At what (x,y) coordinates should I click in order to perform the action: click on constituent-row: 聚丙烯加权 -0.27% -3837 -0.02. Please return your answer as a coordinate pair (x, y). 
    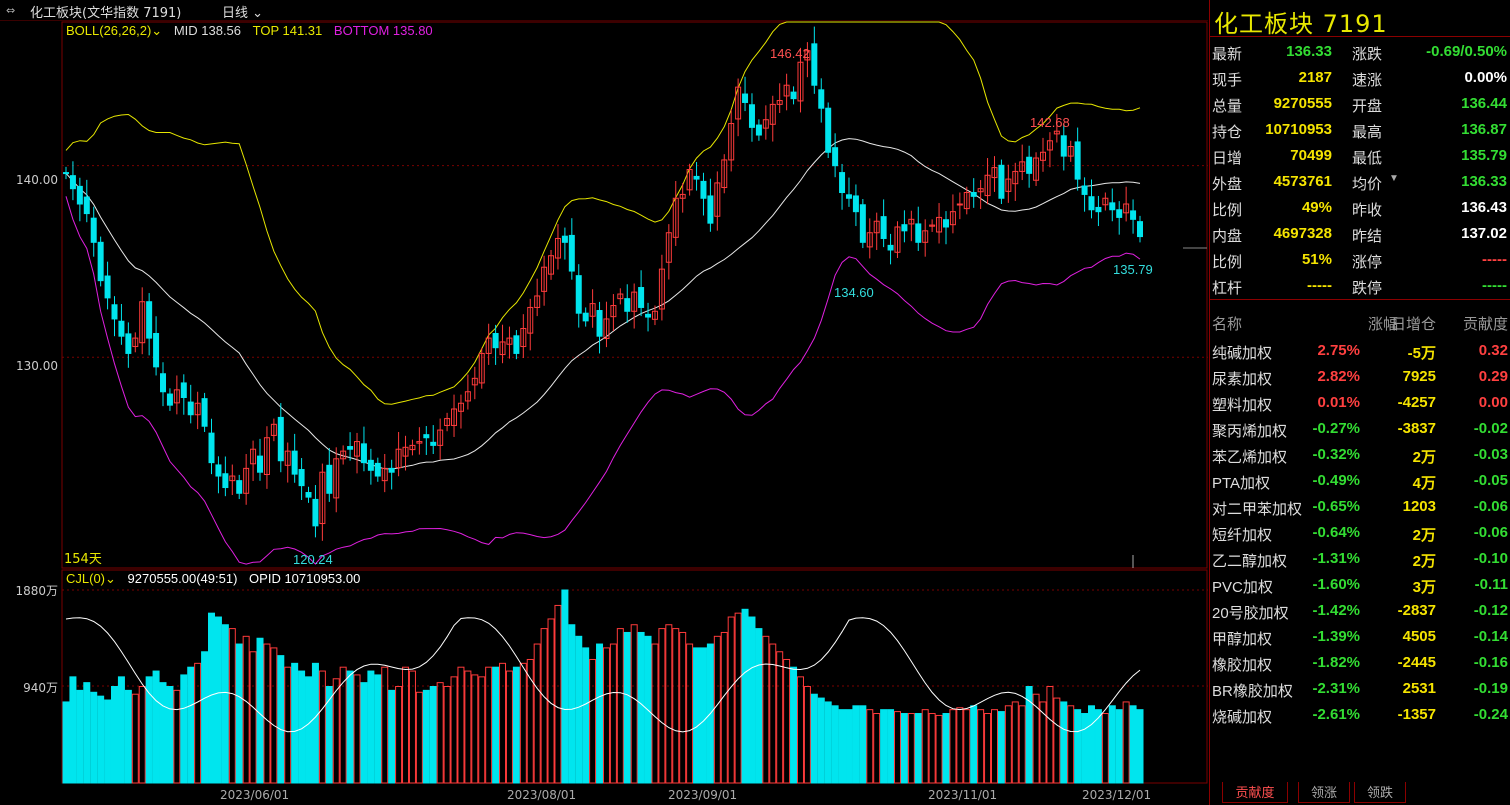
    Looking at the image, I should click on (1360, 430).